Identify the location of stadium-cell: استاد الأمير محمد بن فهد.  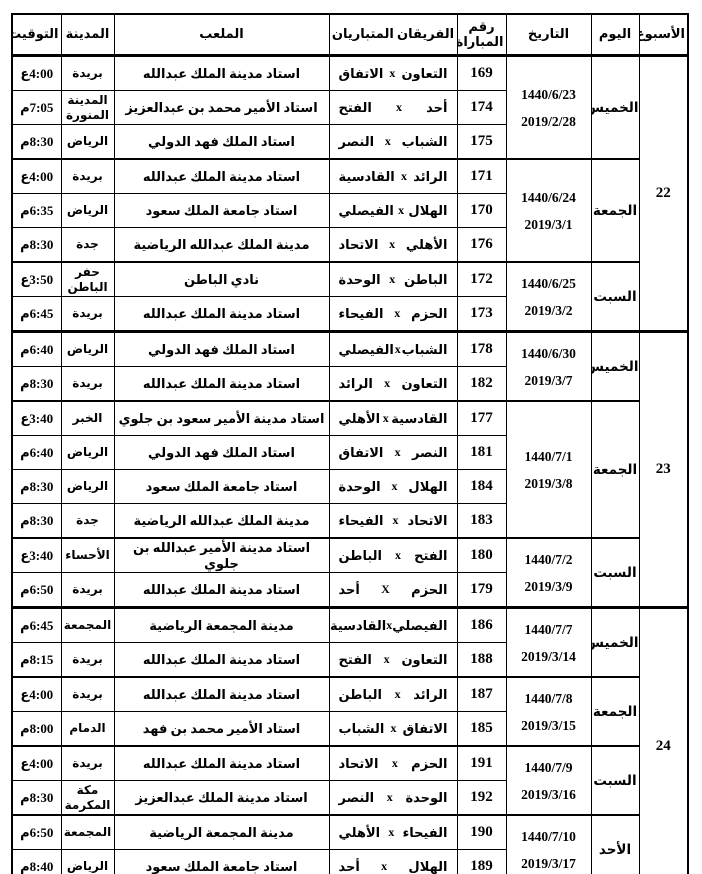
(221, 729).